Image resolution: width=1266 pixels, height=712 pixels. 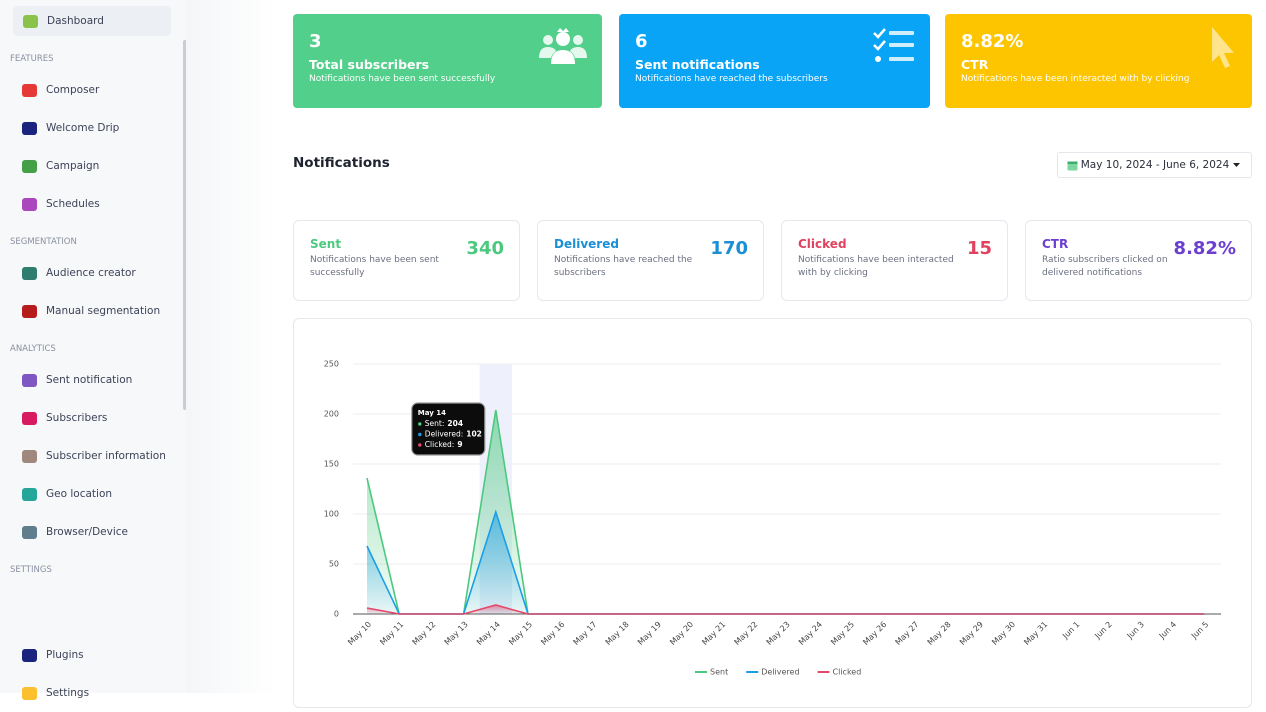 I want to click on nav-label: Composer, so click(x=73, y=90).